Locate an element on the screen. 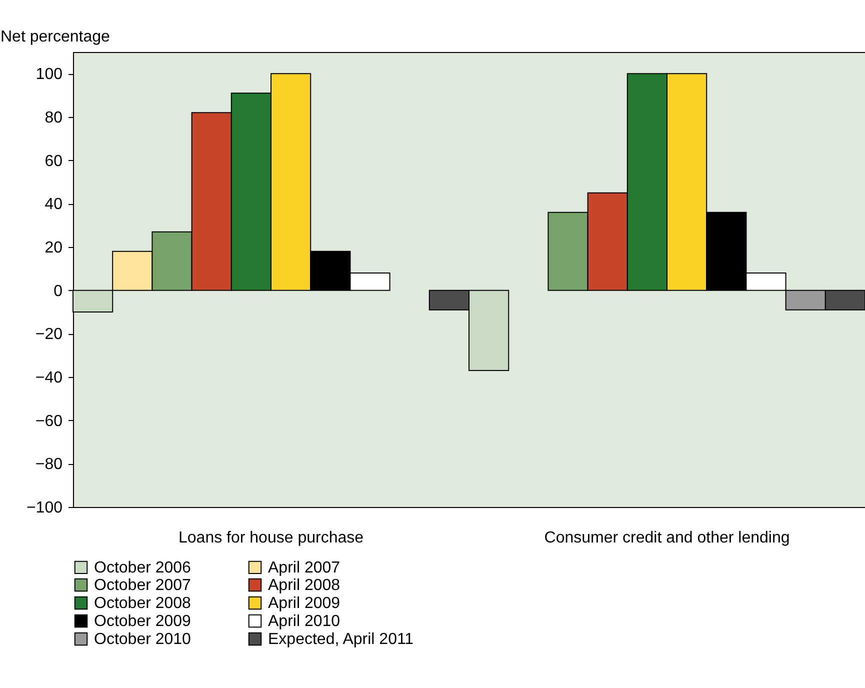 The width and height of the screenshot is (865, 688). y-tick-label: −100 is located at coordinates (44, 508).